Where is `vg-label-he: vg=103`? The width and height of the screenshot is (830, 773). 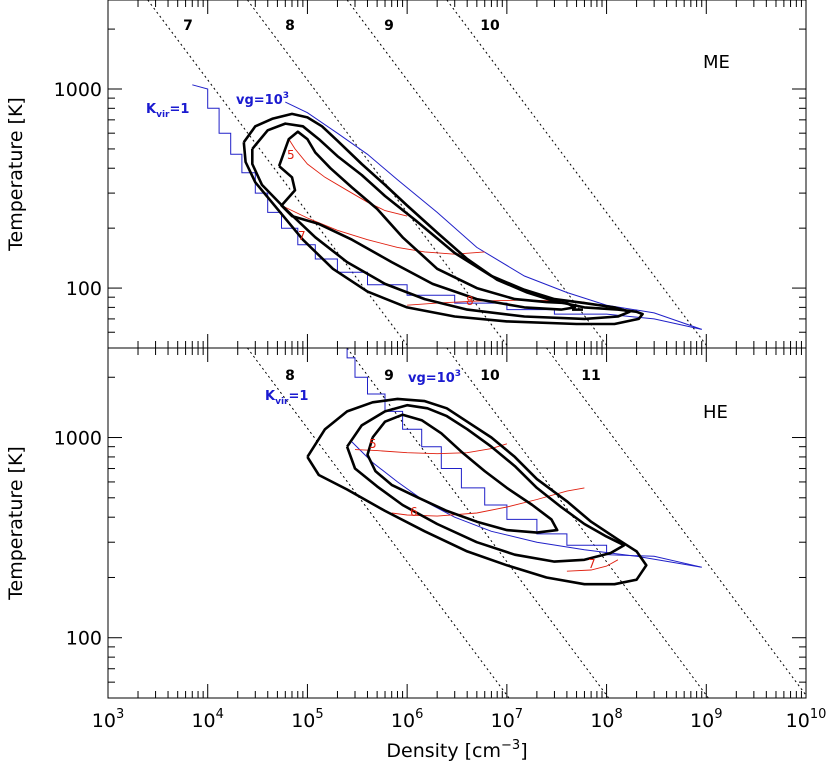 vg-label-he: vg=103 is located at coordinates (434, 377).